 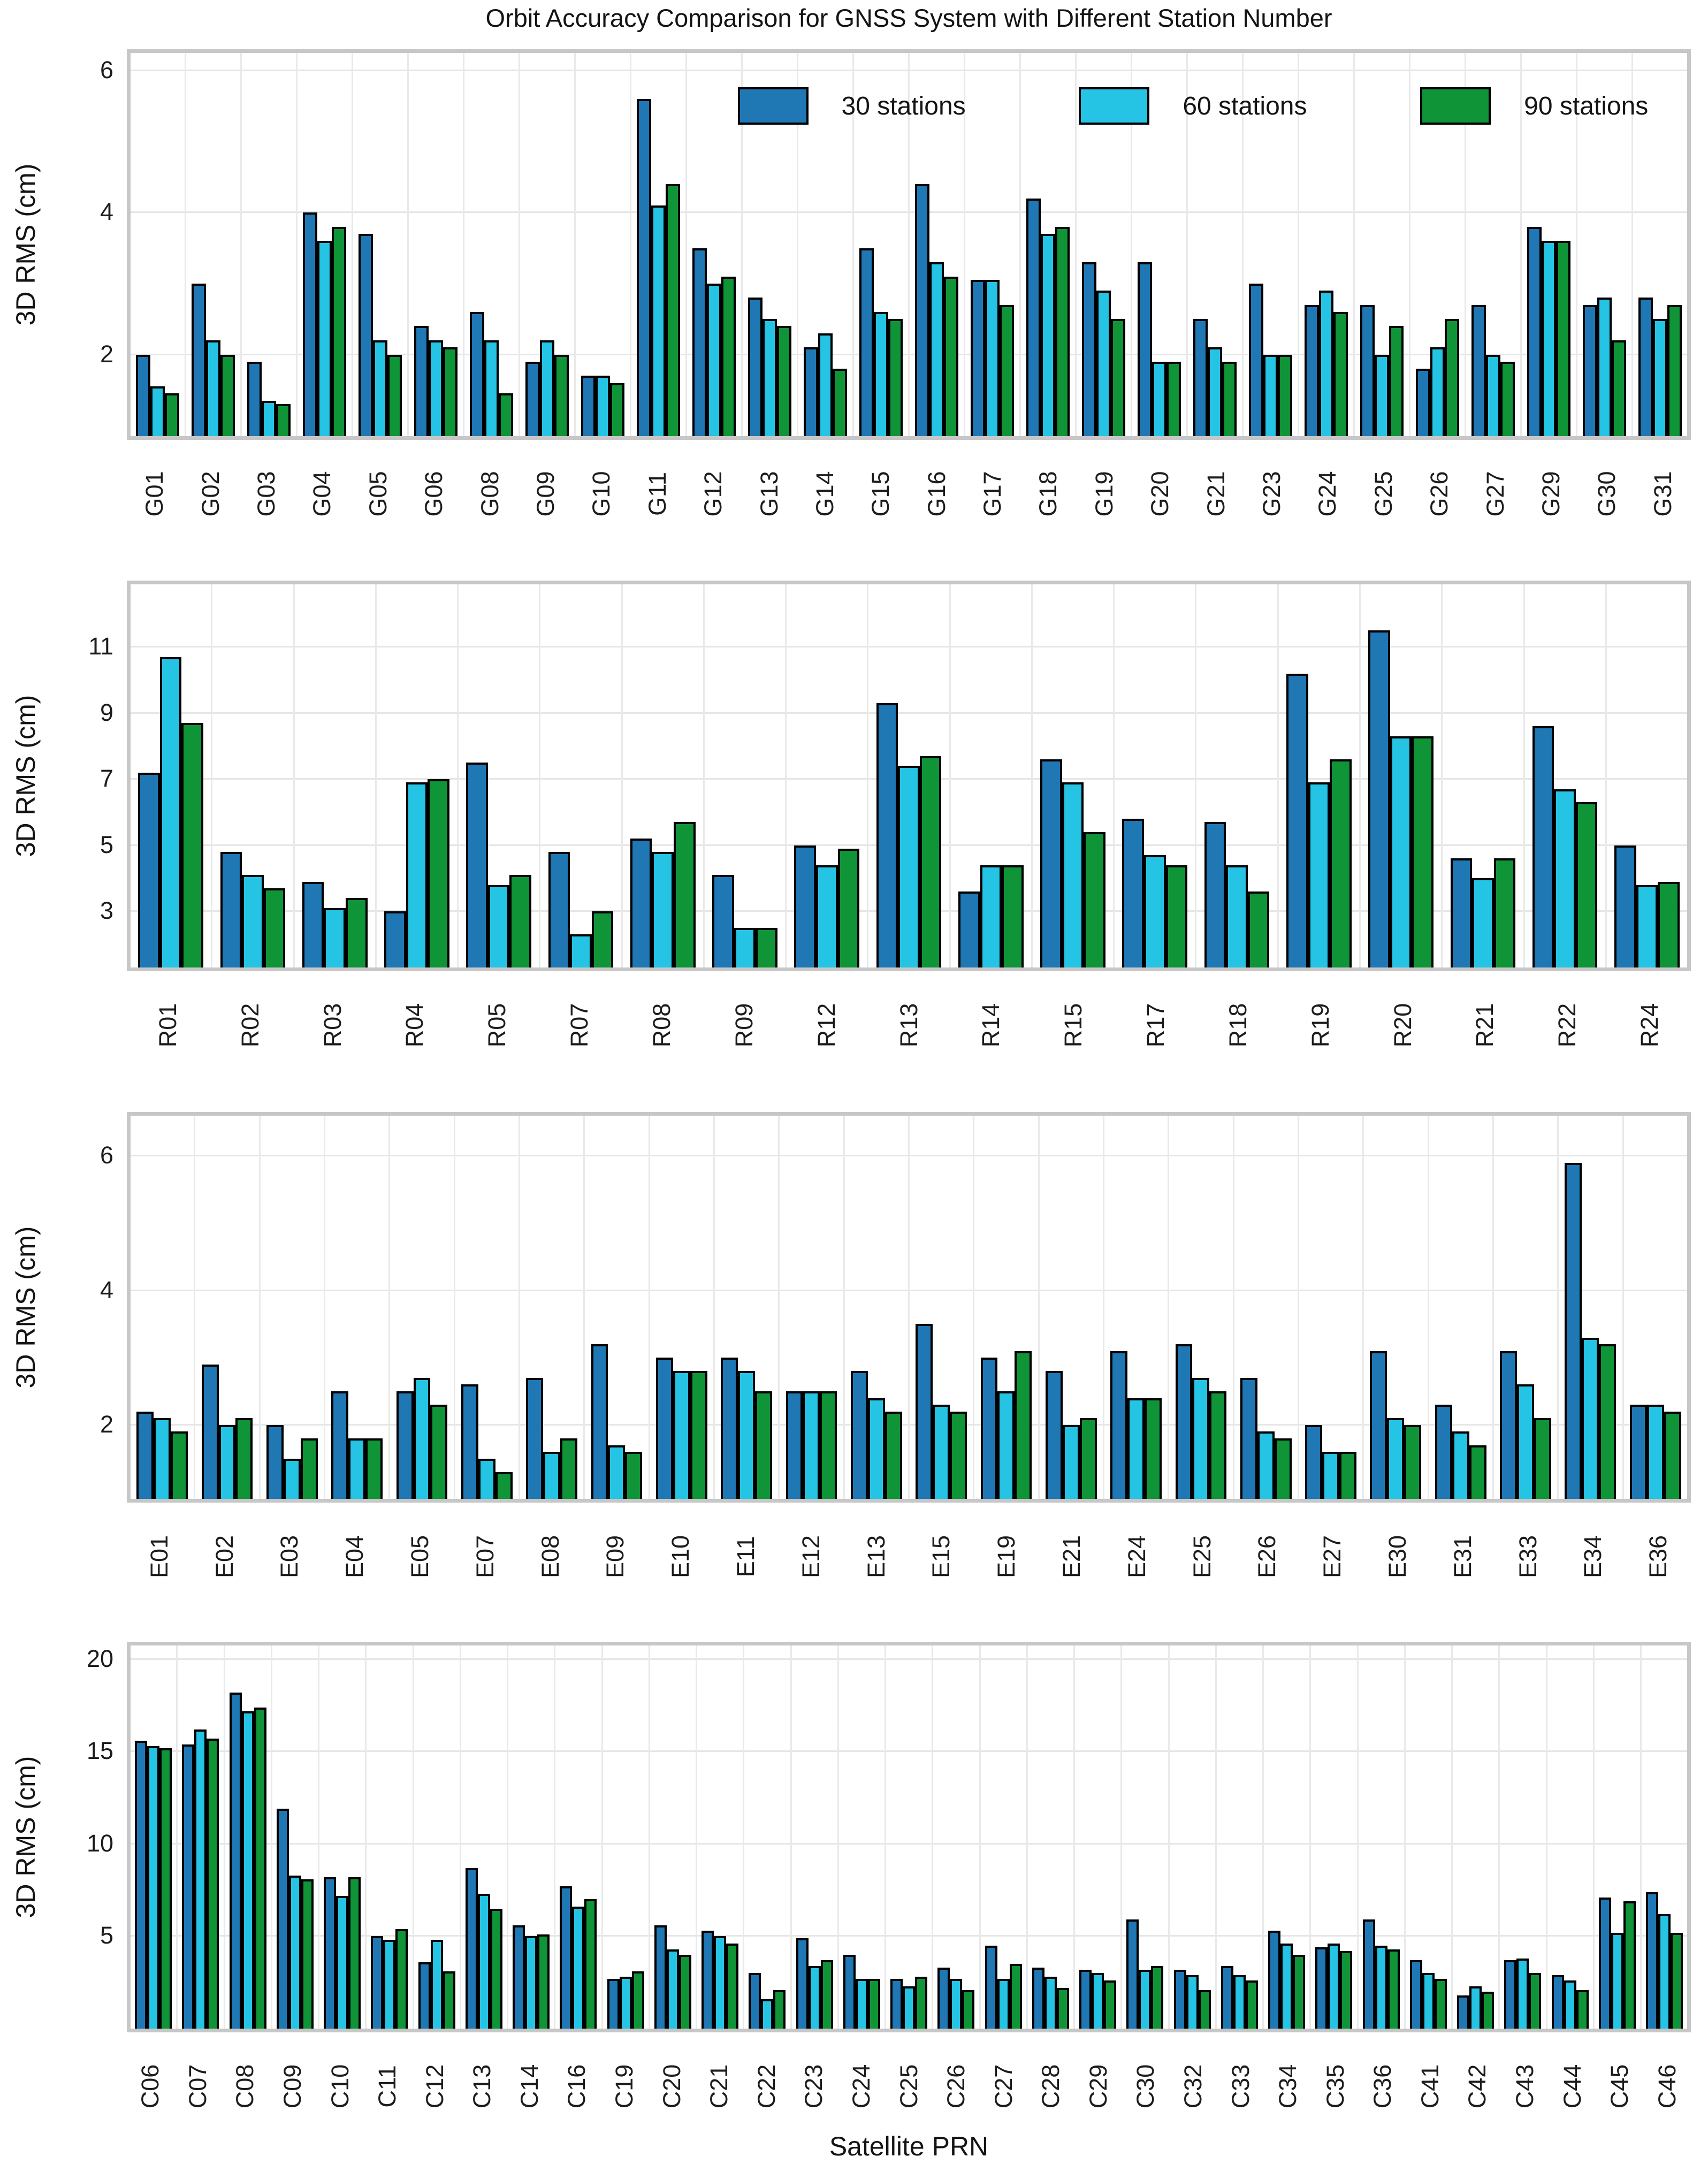 I want to click on x-tick-label-C25: C25, so click(x=909, y=2086).